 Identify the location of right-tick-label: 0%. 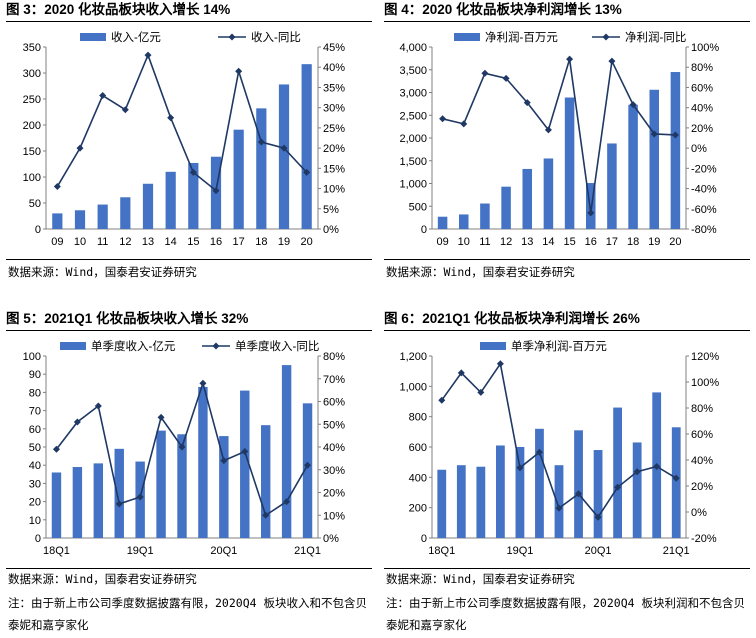
(699, 149).